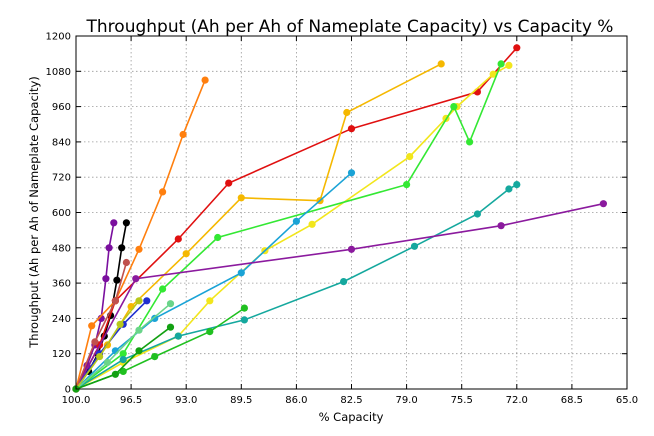  I want to click on y-tick-label: 120, so click(61, 354).